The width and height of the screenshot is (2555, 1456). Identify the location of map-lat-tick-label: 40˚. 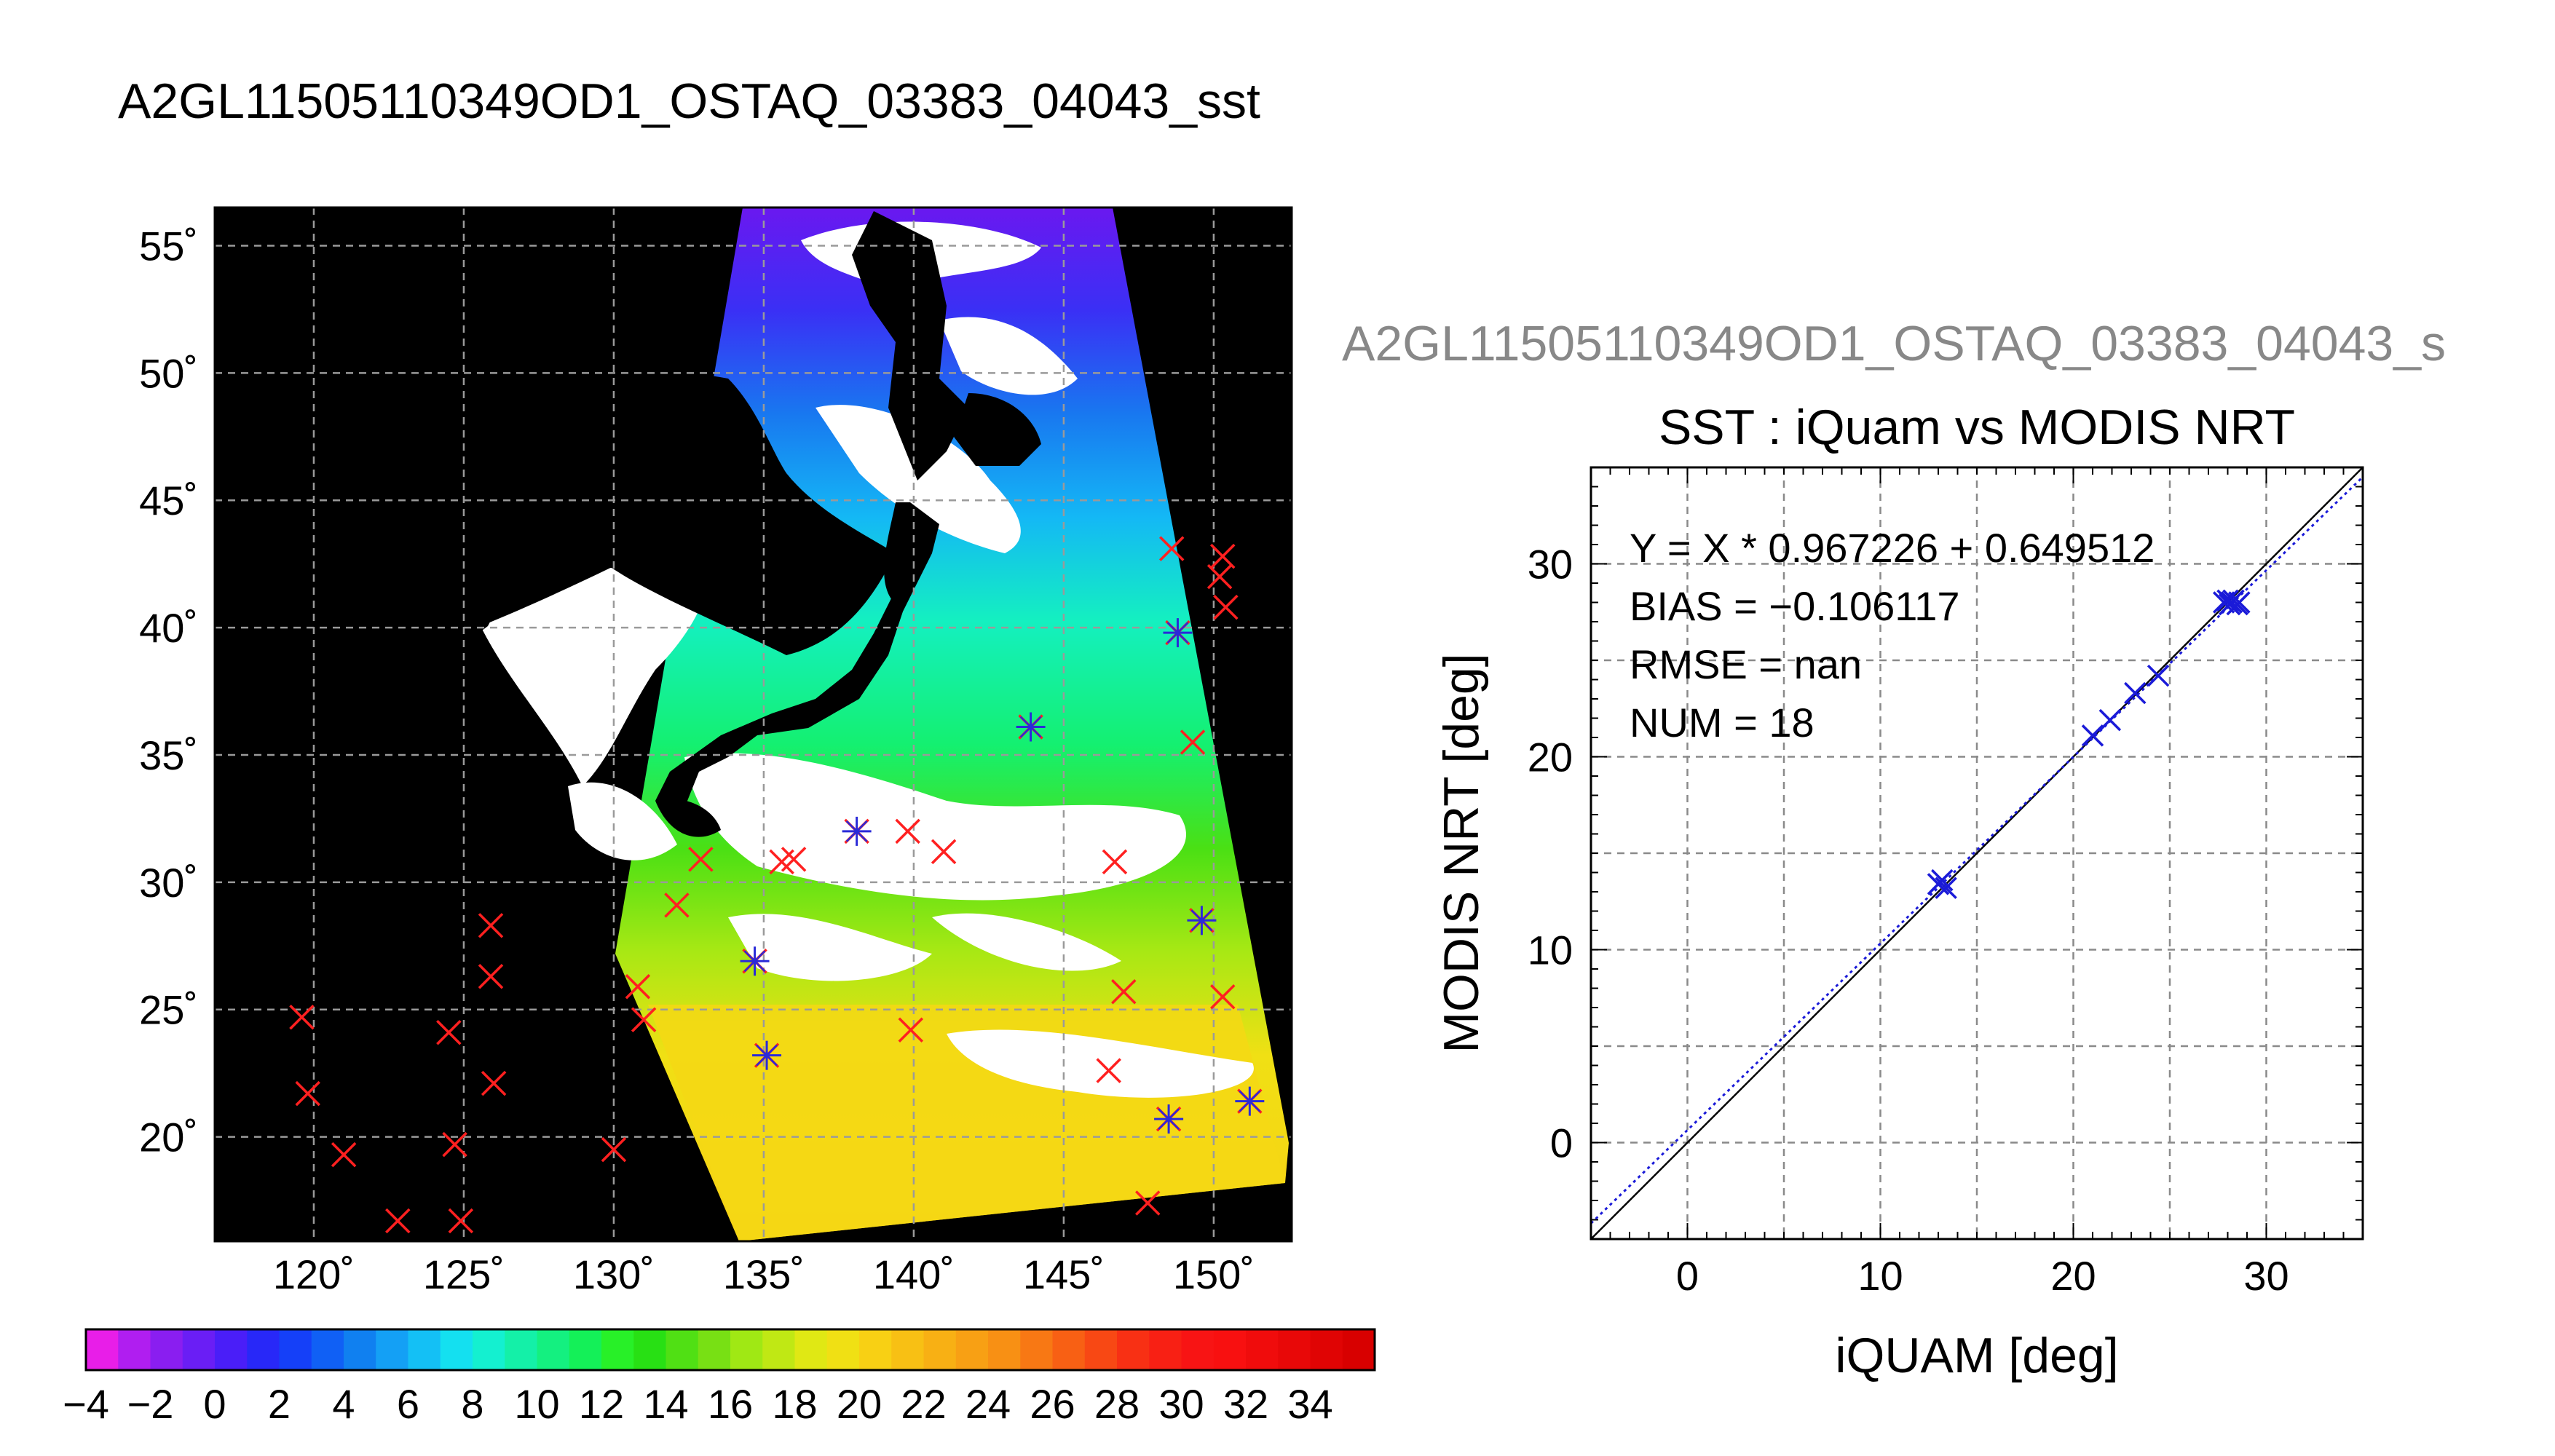
(168, 628).